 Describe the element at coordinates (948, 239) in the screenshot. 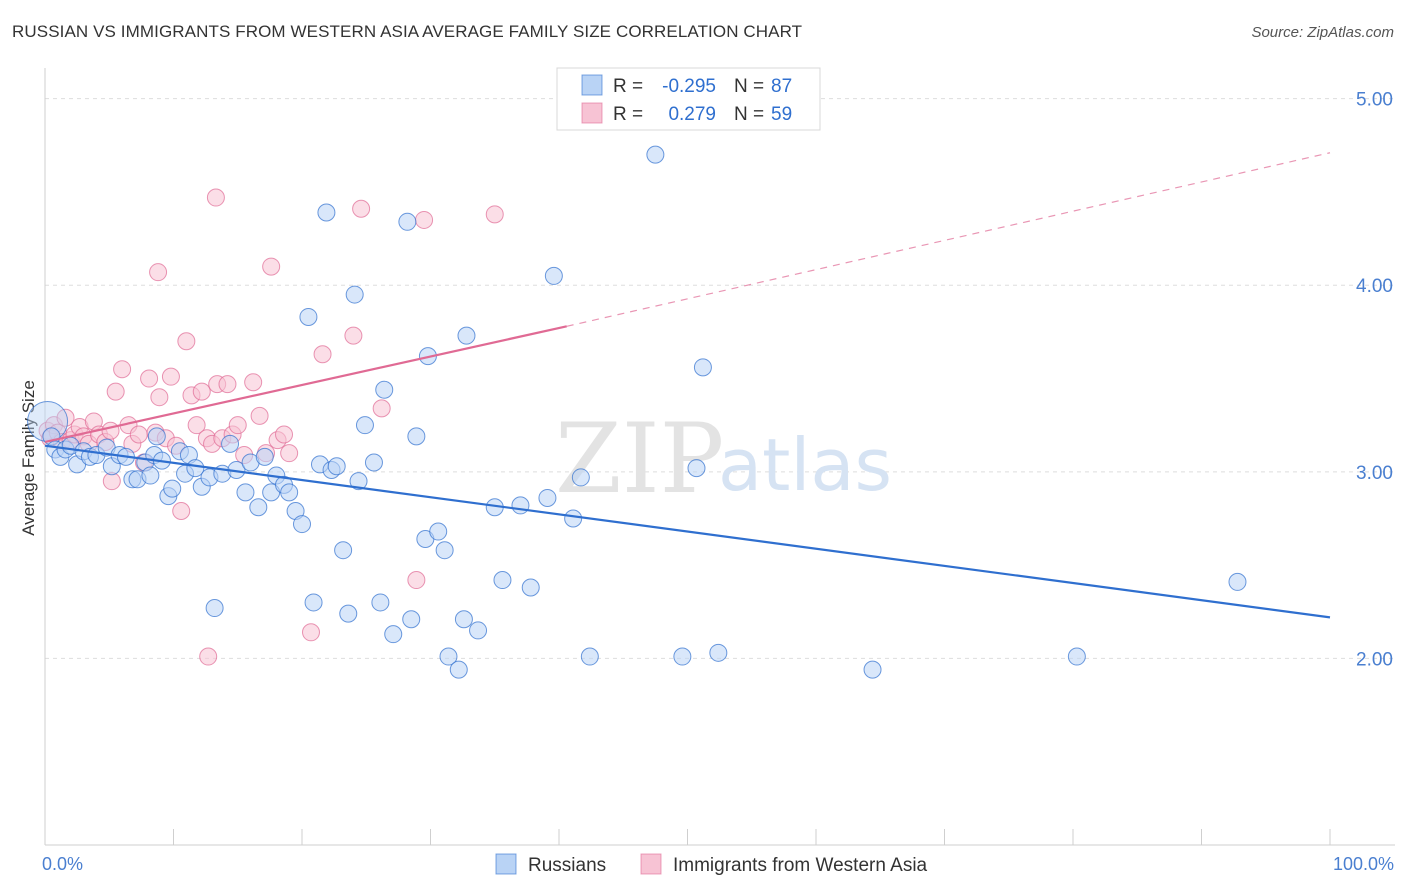

I see `pink-trend-extension` at that location.